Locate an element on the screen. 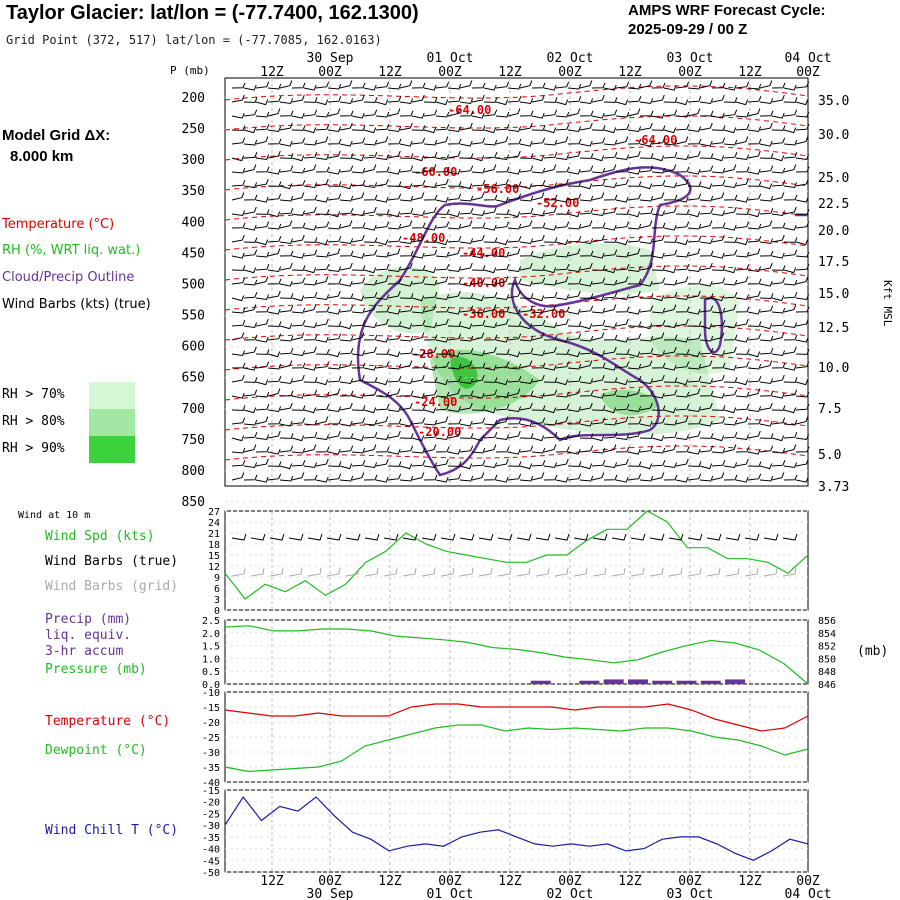 The height and width of the screenshot is (900, 900). windchill-line is located at coordinates (516, 828).